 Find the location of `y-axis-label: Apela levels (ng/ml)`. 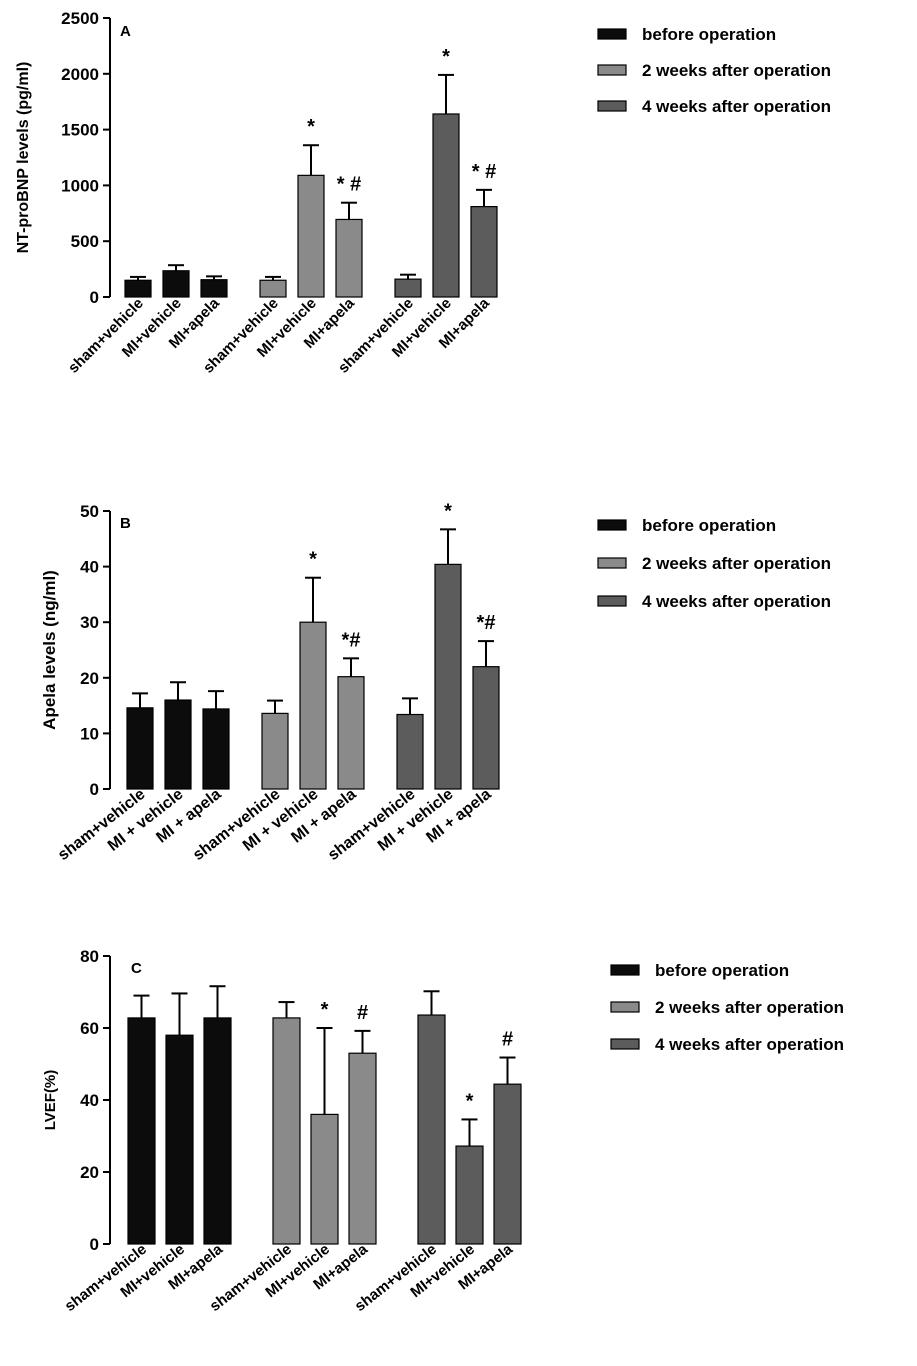

y-axis-label: Apela levels (ng/ml) is located at coordinates (49, 650).